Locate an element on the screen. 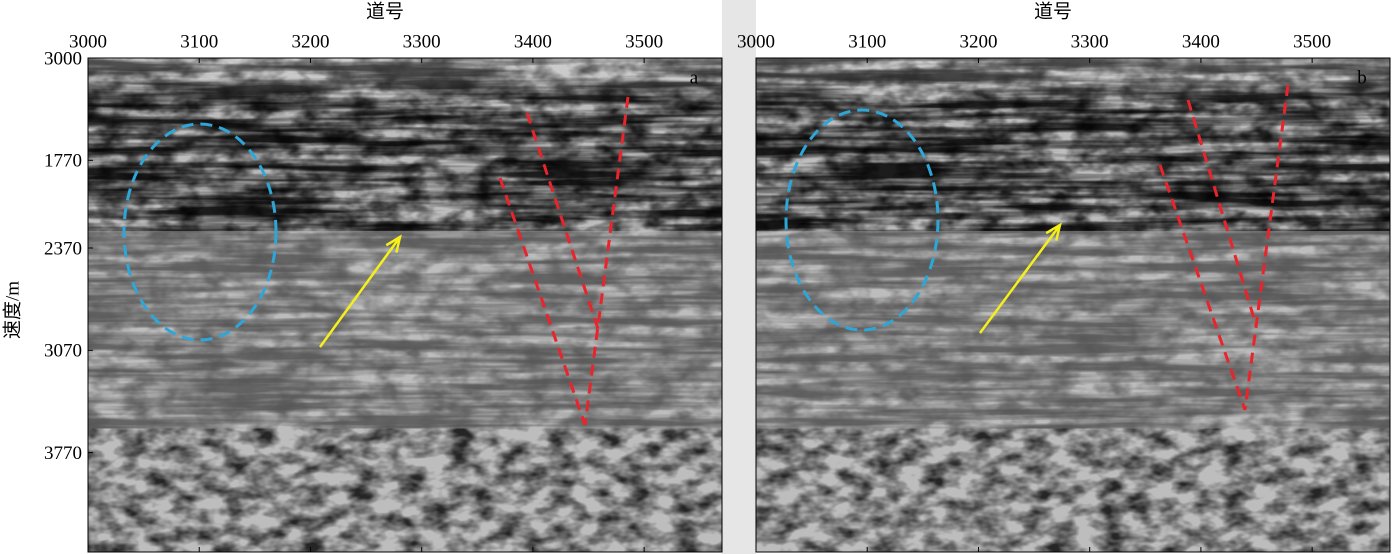  y-tick-label: 1770 is located at coordinates (63, 161).